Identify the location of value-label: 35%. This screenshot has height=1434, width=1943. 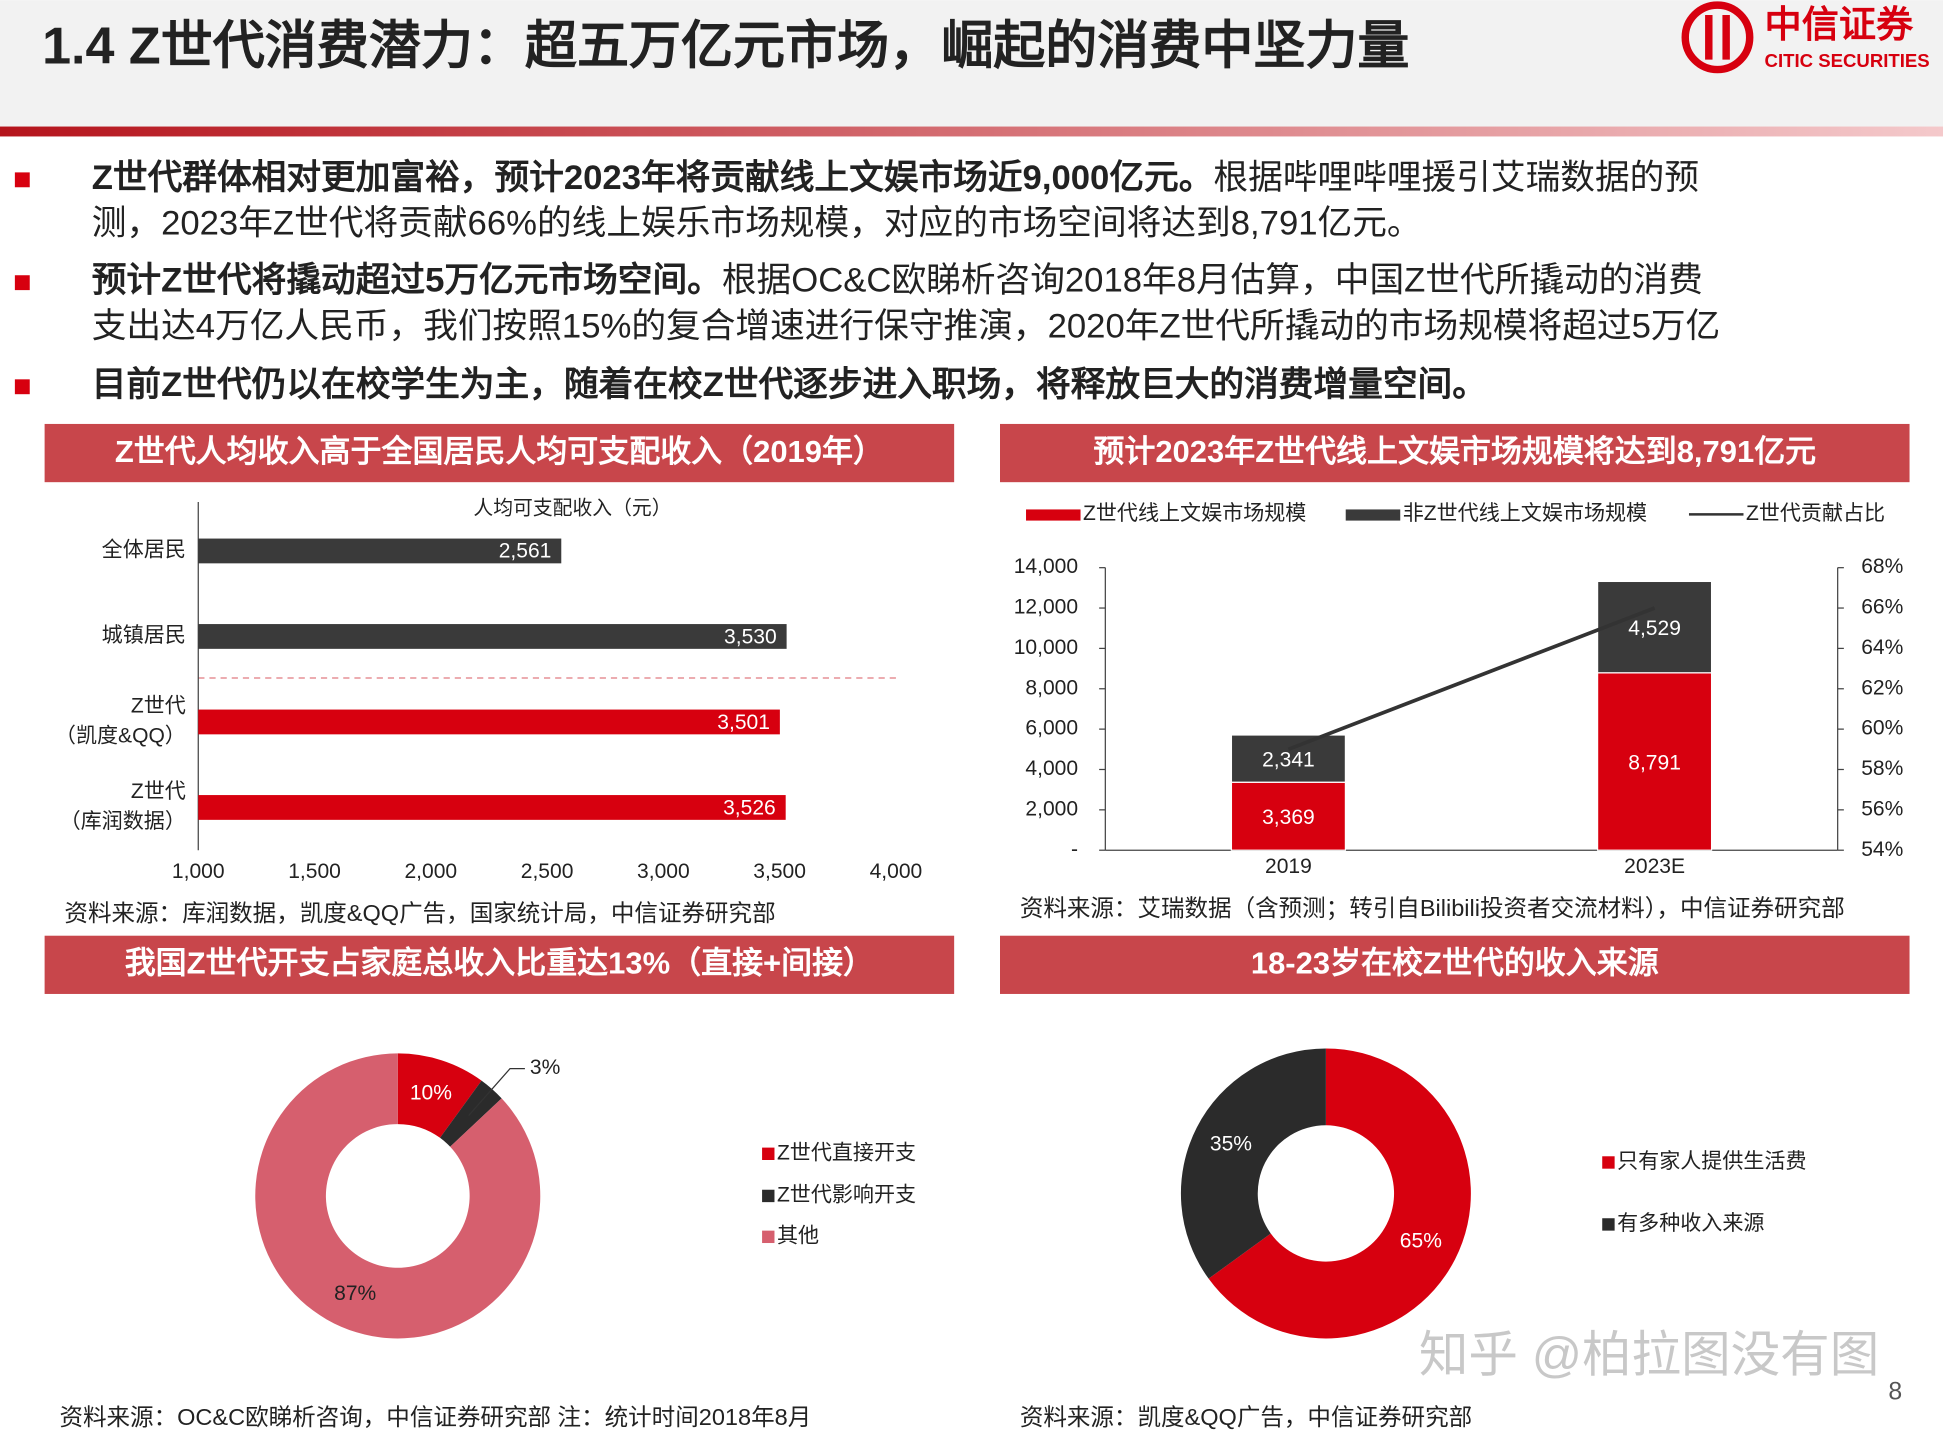
(1231, 1144).